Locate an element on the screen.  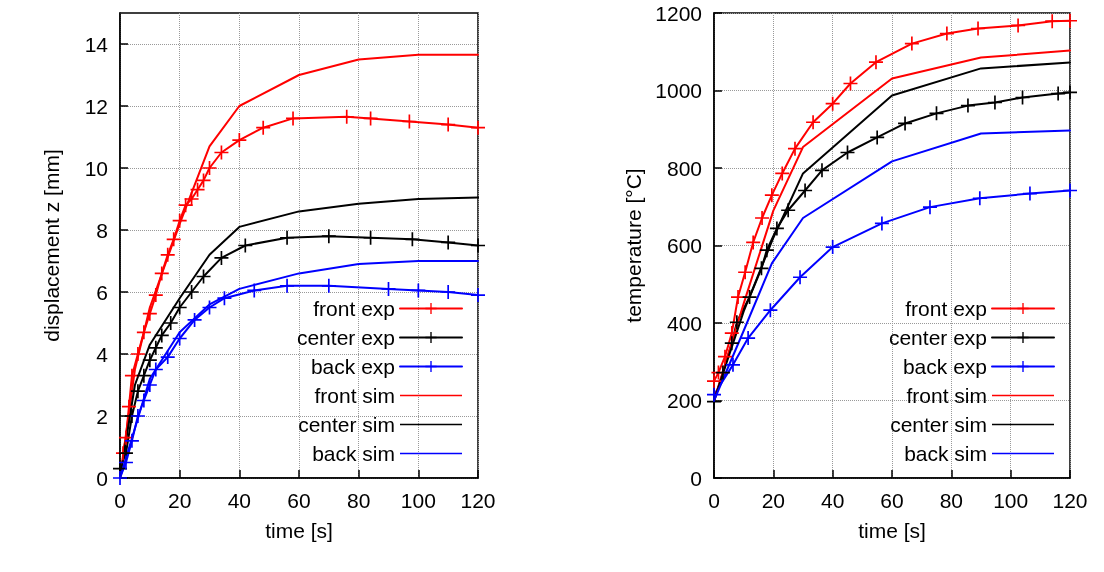
y-tick-label: 6 is located at coordinates (102, 292).